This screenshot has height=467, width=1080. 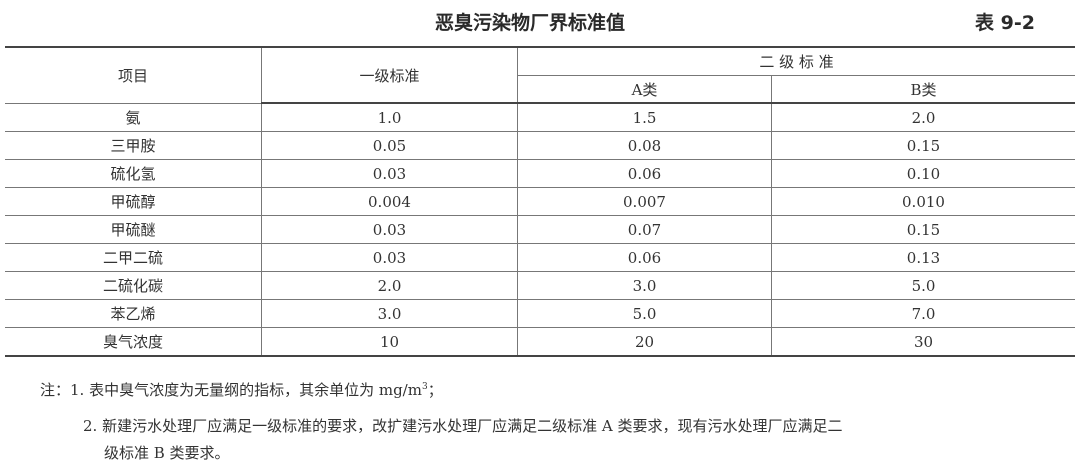 I want to click on cell-b: 0.010, so click(x=923, y=201).